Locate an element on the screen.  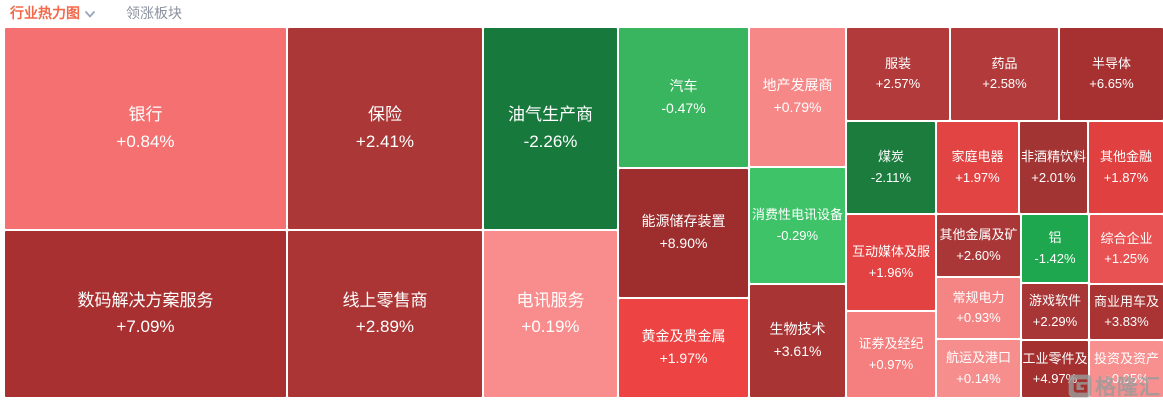
sector-name: 消费性电讯设备 is located at coordinates (797, 215).